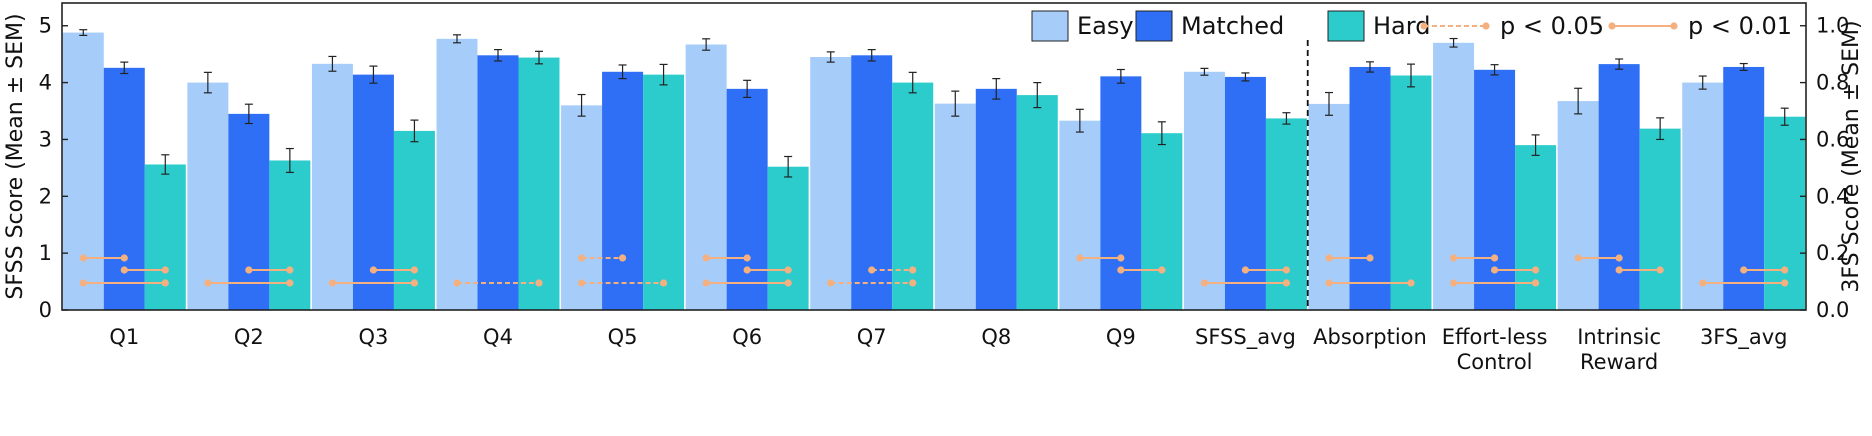 This screenshot has height=436, width=1872. What do you see at coordinates (1037, 202) in the screenshot?
I see `bar-q8-hard` at bounding box center [1037, 202].